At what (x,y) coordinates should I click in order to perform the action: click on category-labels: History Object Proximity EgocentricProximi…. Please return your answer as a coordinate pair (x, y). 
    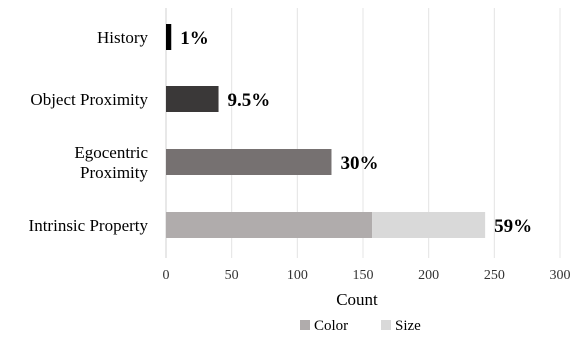
    Looking at the image, I should click on (89, 131).